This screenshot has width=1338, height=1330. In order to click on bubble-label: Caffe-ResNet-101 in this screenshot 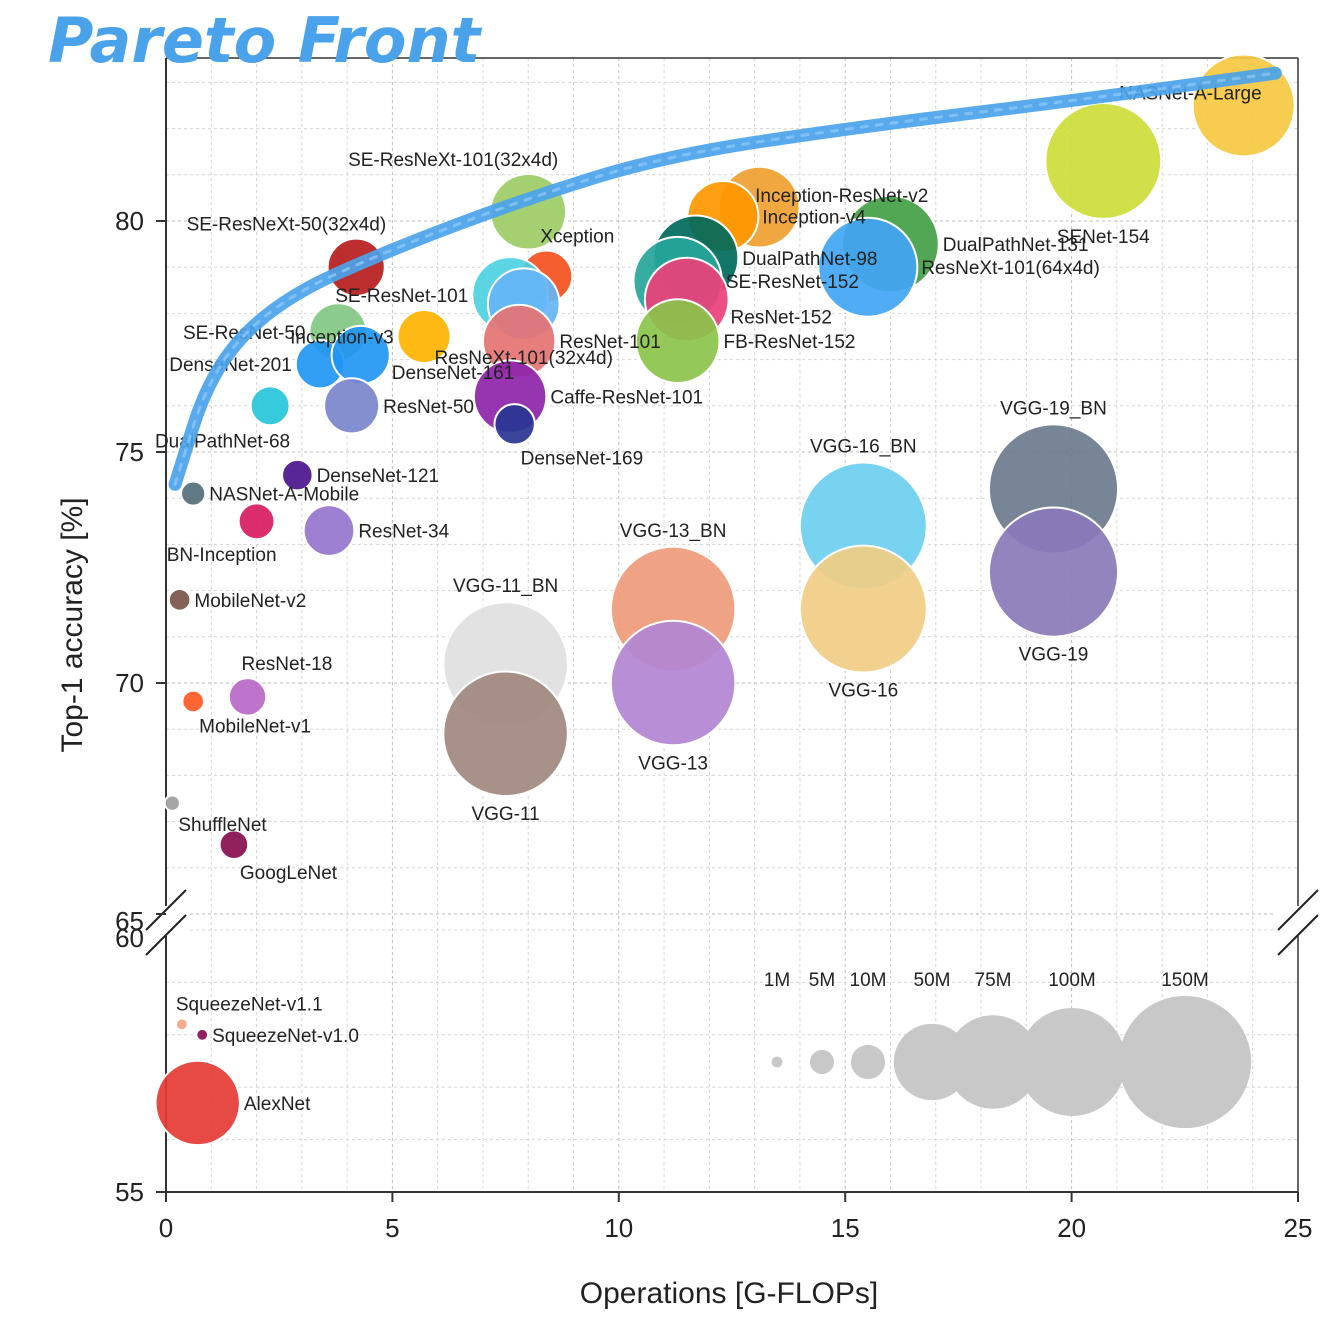, I will do `click(626, 398)`.